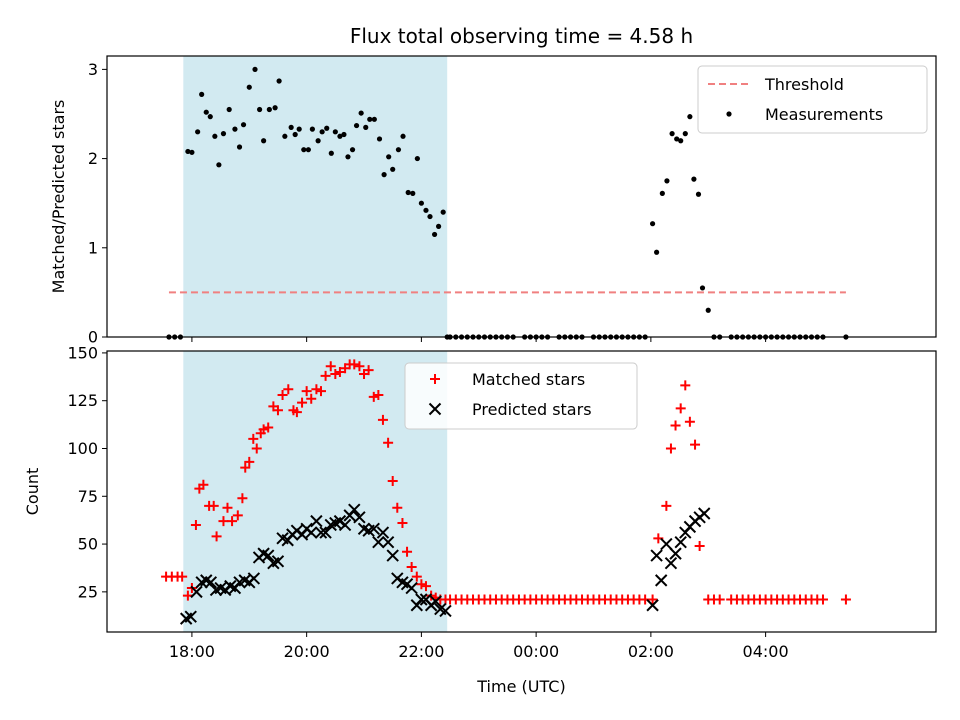 This screenshot has height=720, width=960. What do you see at coordinates (651, 651) in the screenshot?
I see `x-tick-label: 02:00` at bounding box center [651, 651].